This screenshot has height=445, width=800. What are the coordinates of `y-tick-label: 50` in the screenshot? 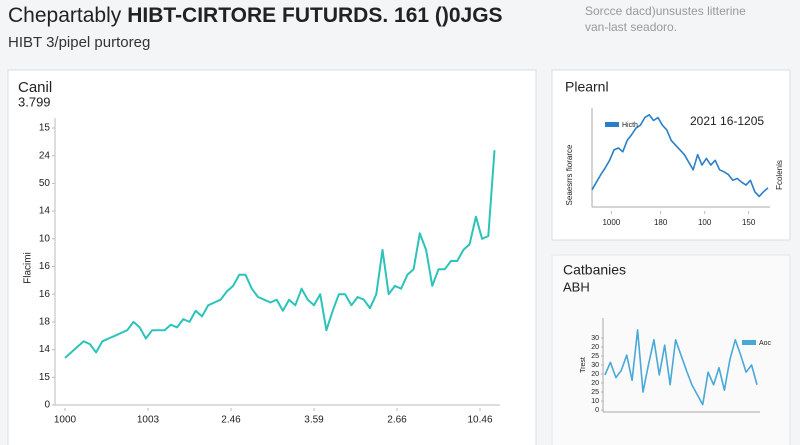 It's located at (45, 183).